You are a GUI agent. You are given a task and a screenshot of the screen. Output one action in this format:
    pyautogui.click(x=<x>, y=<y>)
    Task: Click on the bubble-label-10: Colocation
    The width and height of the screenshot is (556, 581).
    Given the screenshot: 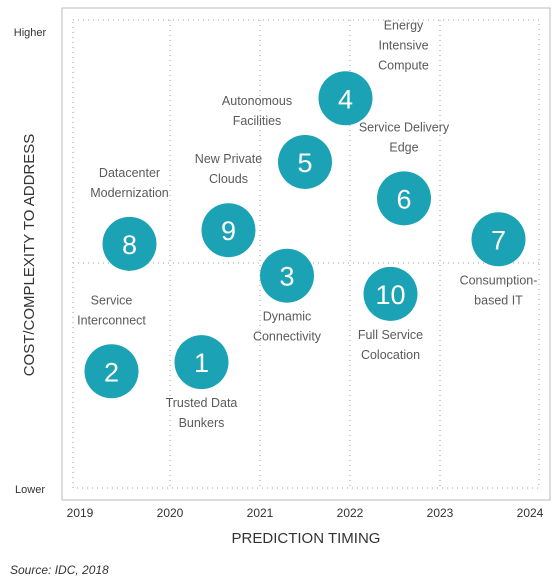 What is the action you would take?
    pyautogui.click(x=390, y=355)
    